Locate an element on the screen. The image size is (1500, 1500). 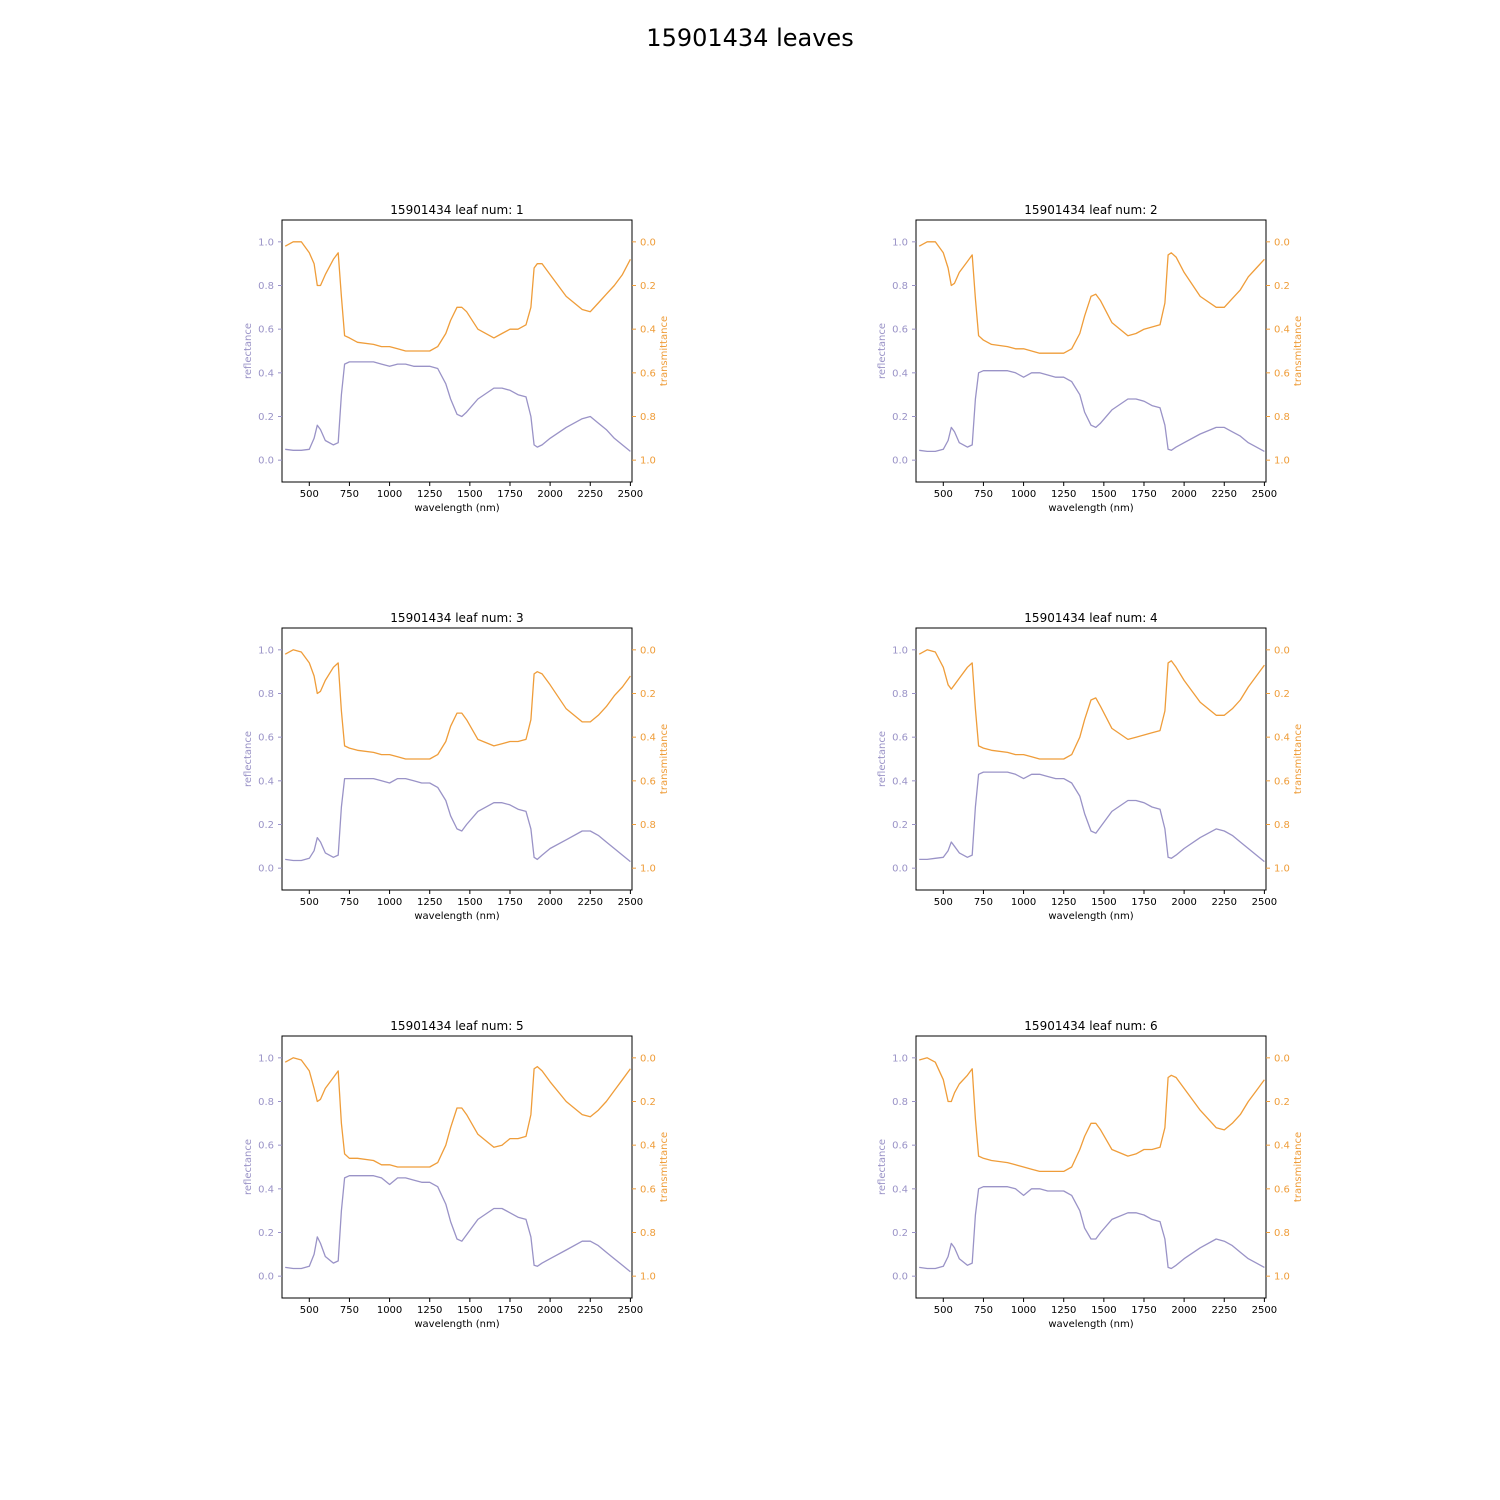
figure-title: 15901434 leaves is located at coordinates (750, 38).